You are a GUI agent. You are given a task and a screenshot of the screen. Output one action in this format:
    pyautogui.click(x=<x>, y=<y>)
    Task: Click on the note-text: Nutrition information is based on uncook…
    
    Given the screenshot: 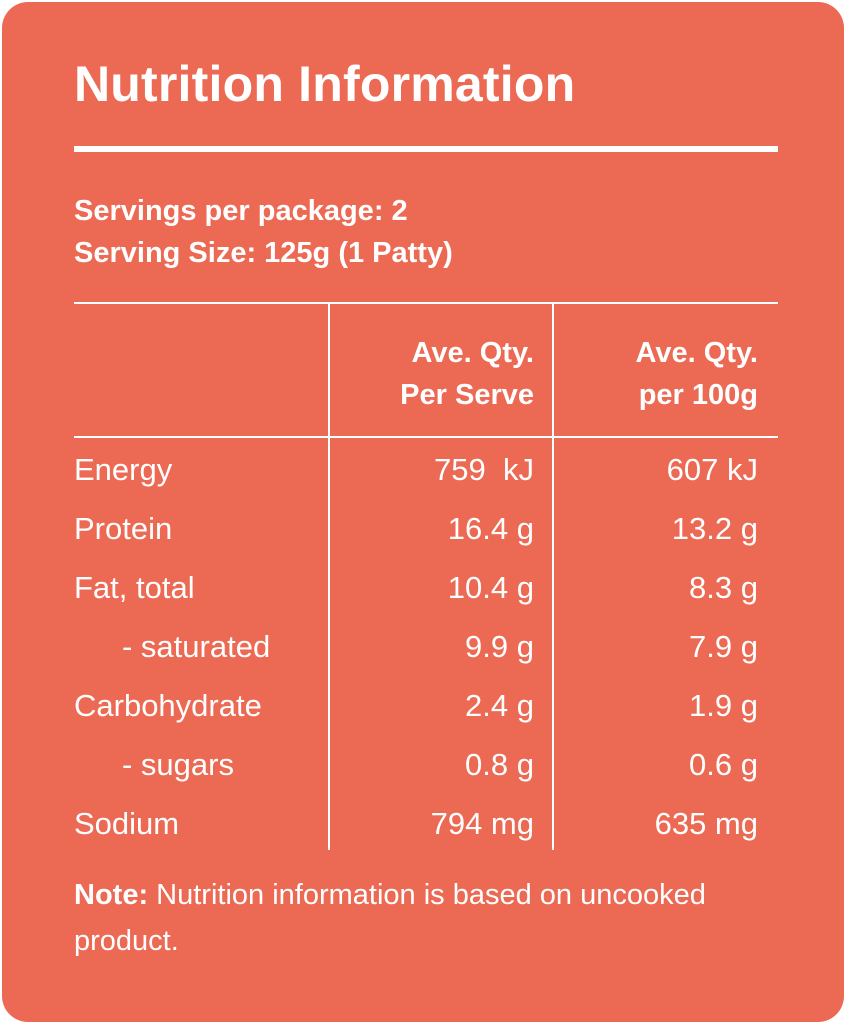 What is the action you would take?
    pyautogui.click(x=390, y=918)
    